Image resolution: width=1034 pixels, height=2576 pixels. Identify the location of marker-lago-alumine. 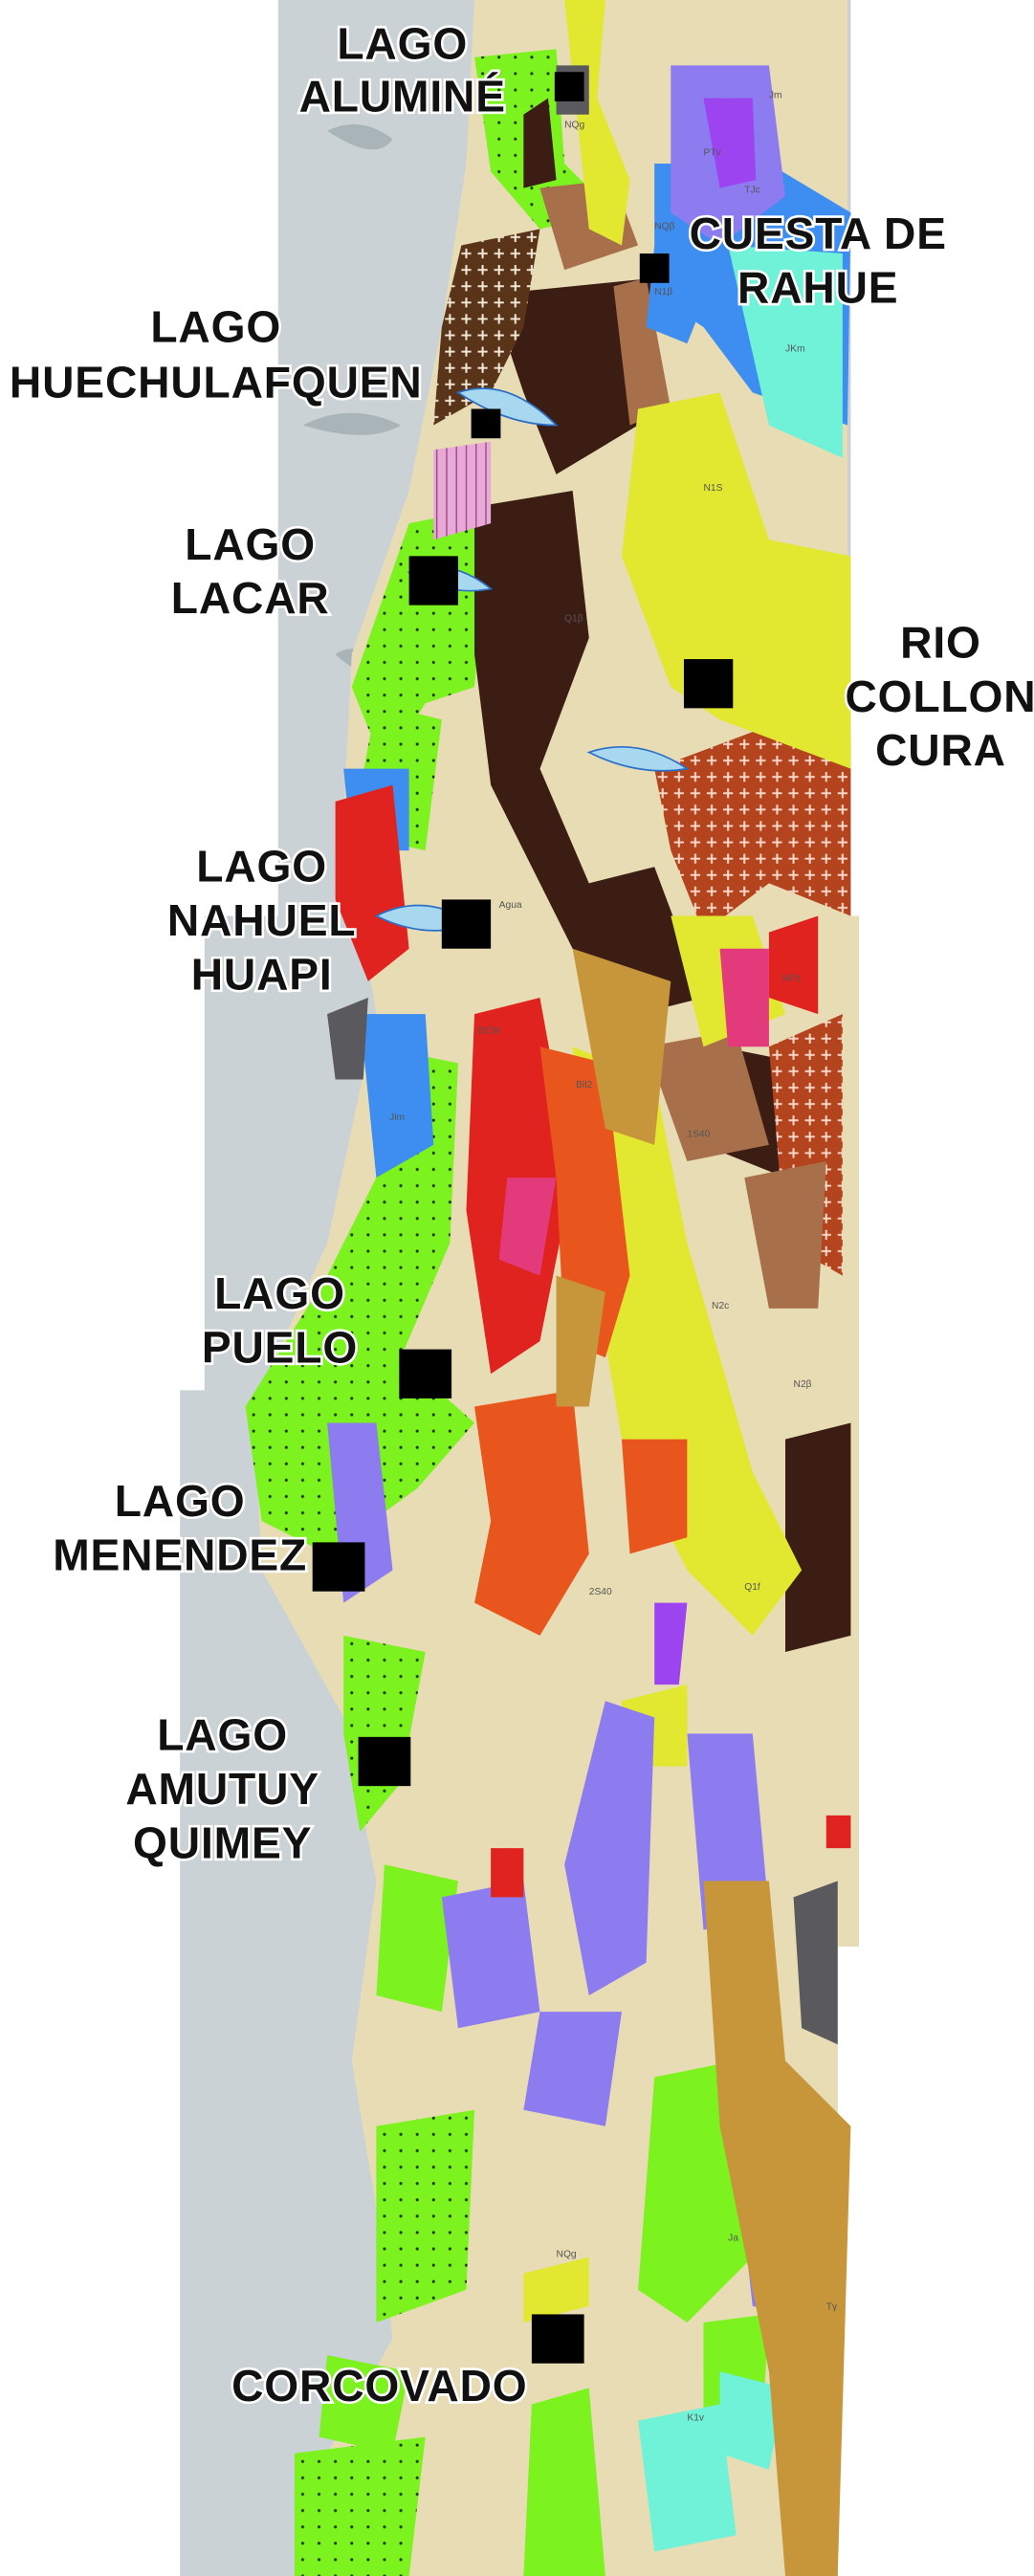
(569, 87).